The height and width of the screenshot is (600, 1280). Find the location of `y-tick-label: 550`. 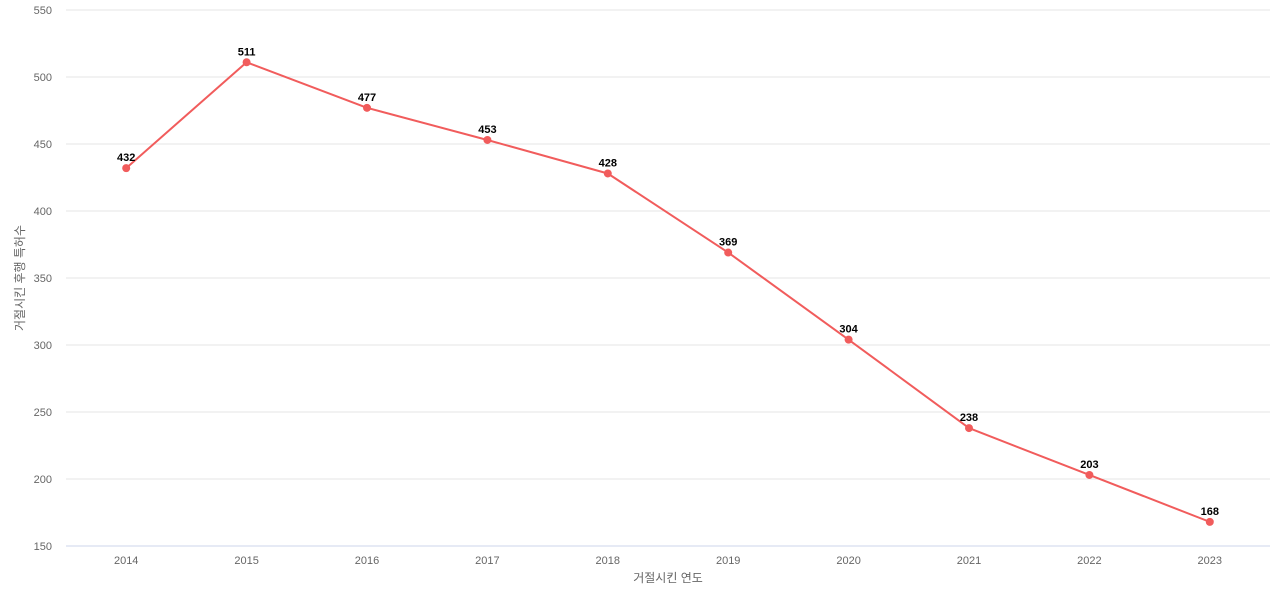

y-tick-label: 550 is located at coordinates (43, 11).